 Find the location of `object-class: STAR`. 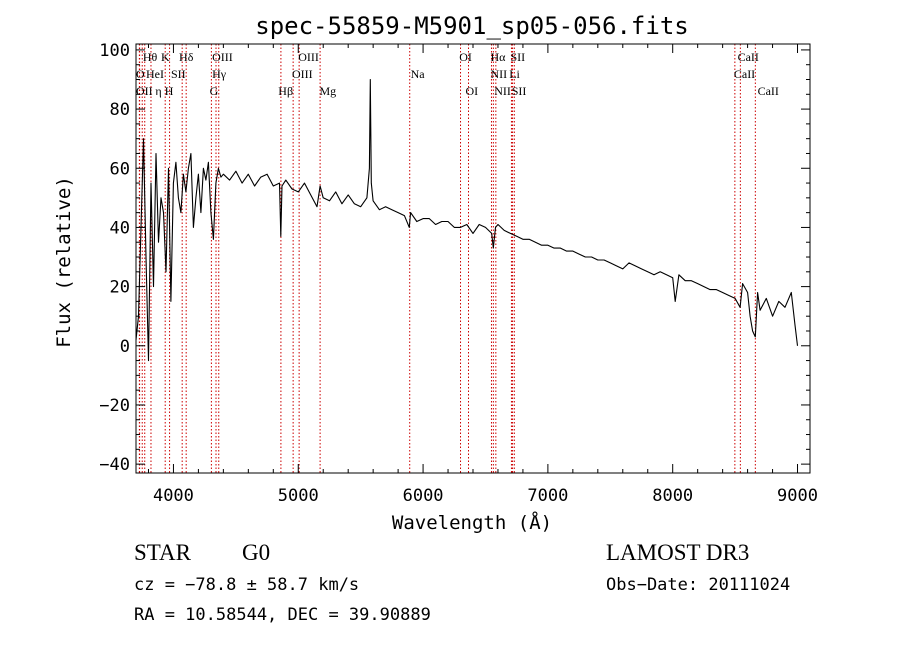

object-class: STAR is located at coordinates (163, 552).